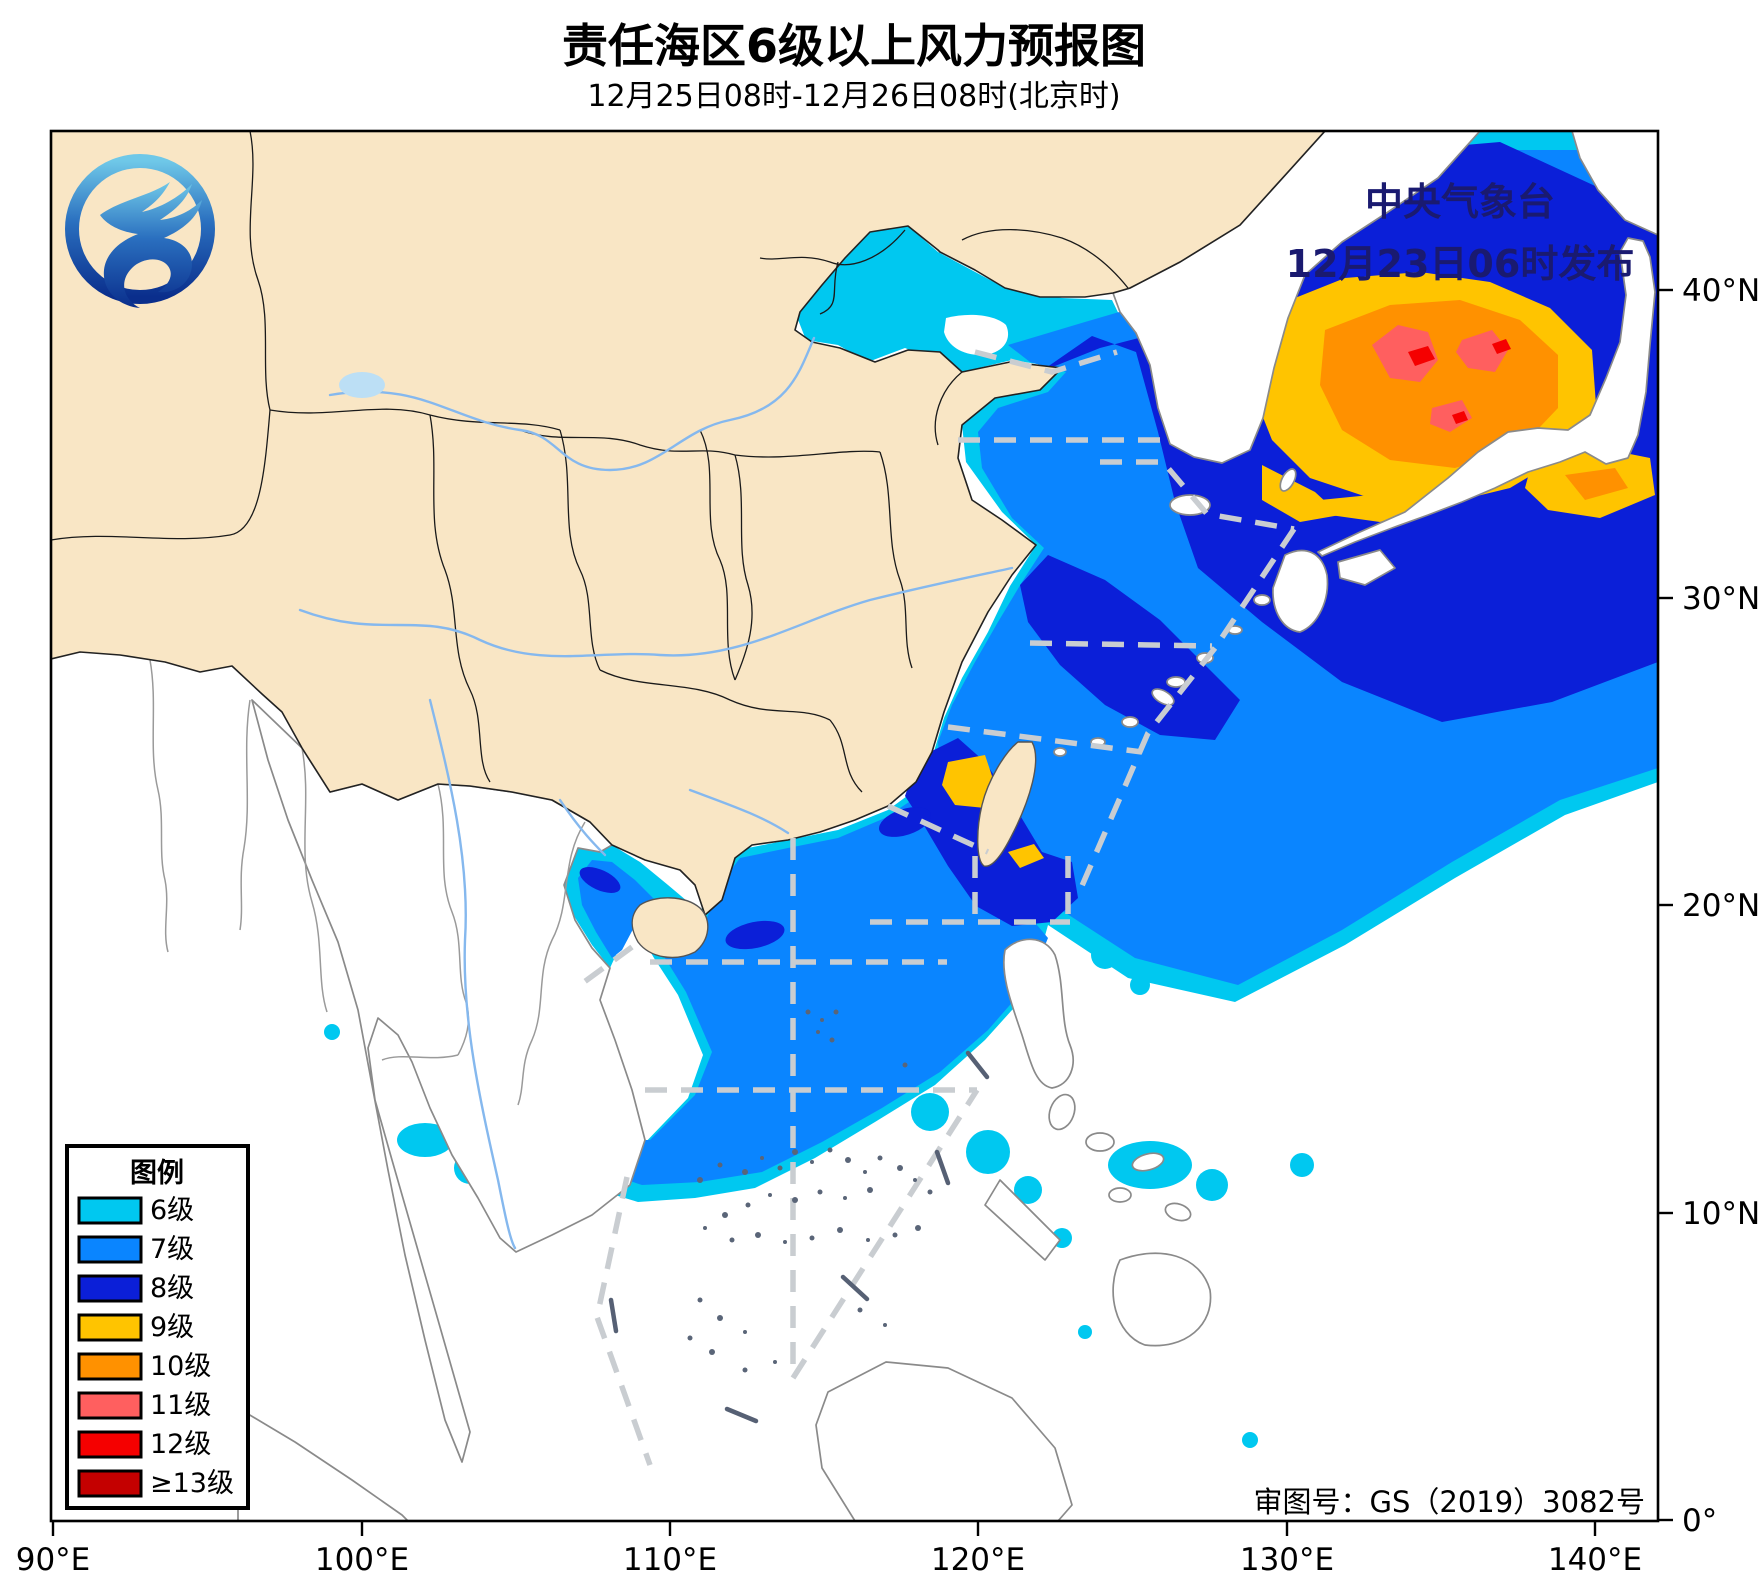  Describe the element at coordinates (172, 1210) in the screenshot. I see `legend-label-6: 6级` at that location.